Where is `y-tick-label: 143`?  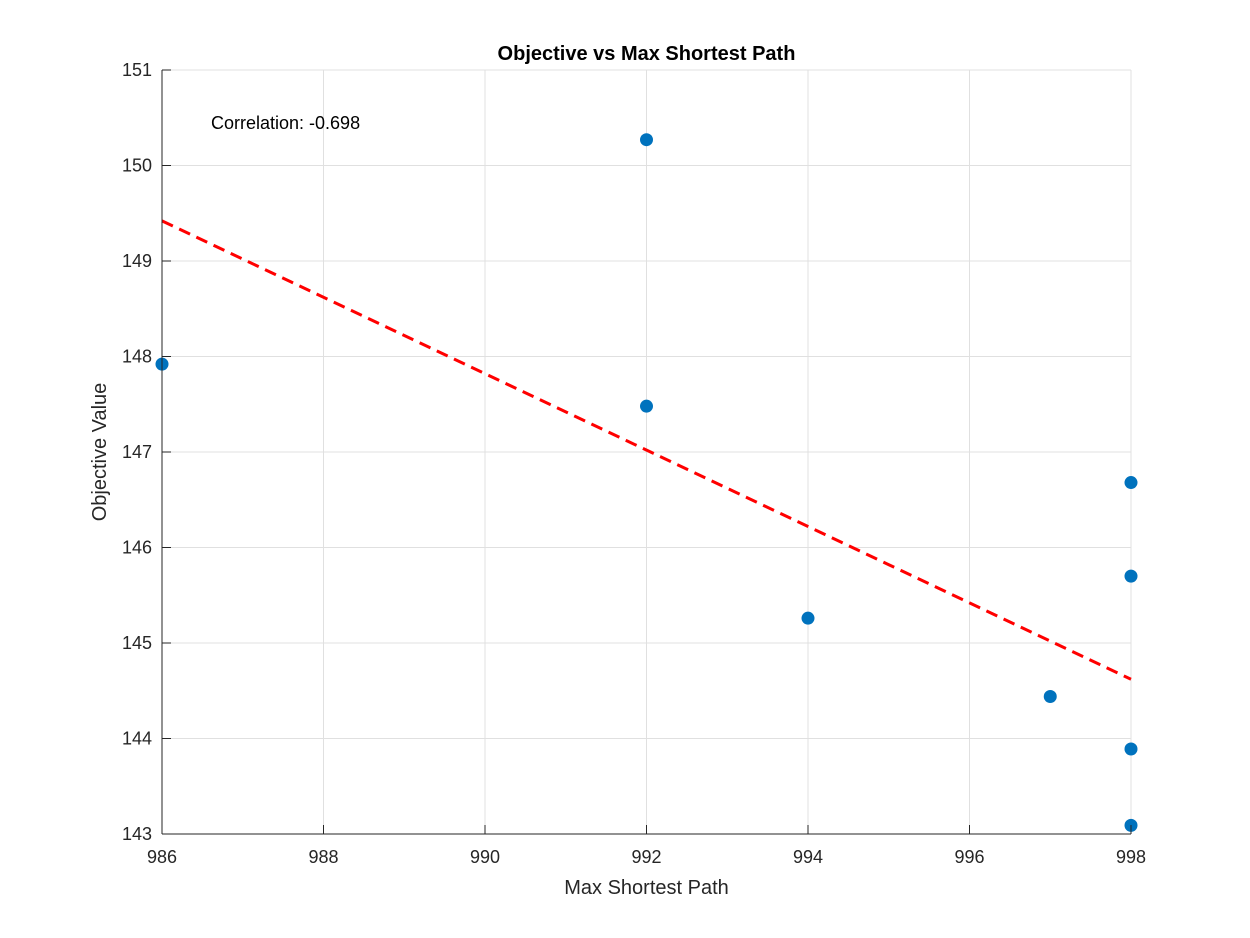 y-tick-label: 143 is located at coordinates (137, 834).